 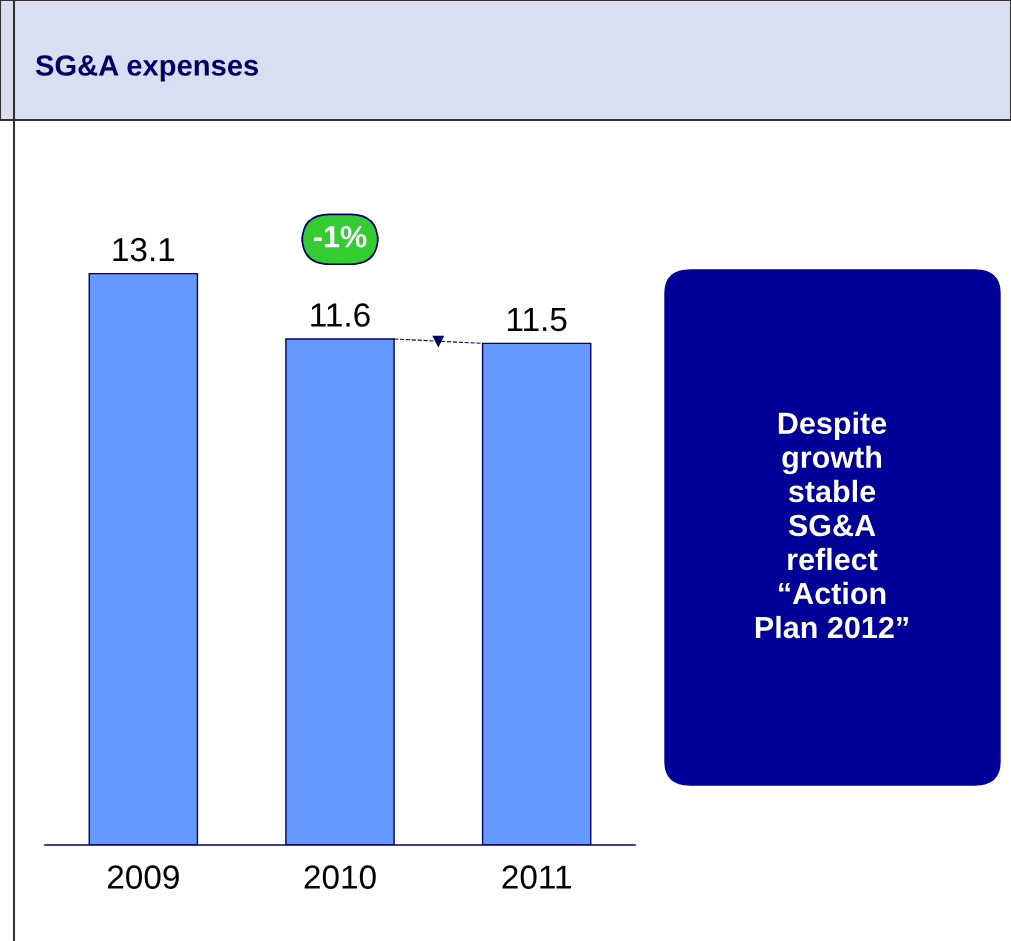 What do you see at coordinates (340, 236) in the screenshot?
I see `text: -1%` at bounding box center [340, 236].